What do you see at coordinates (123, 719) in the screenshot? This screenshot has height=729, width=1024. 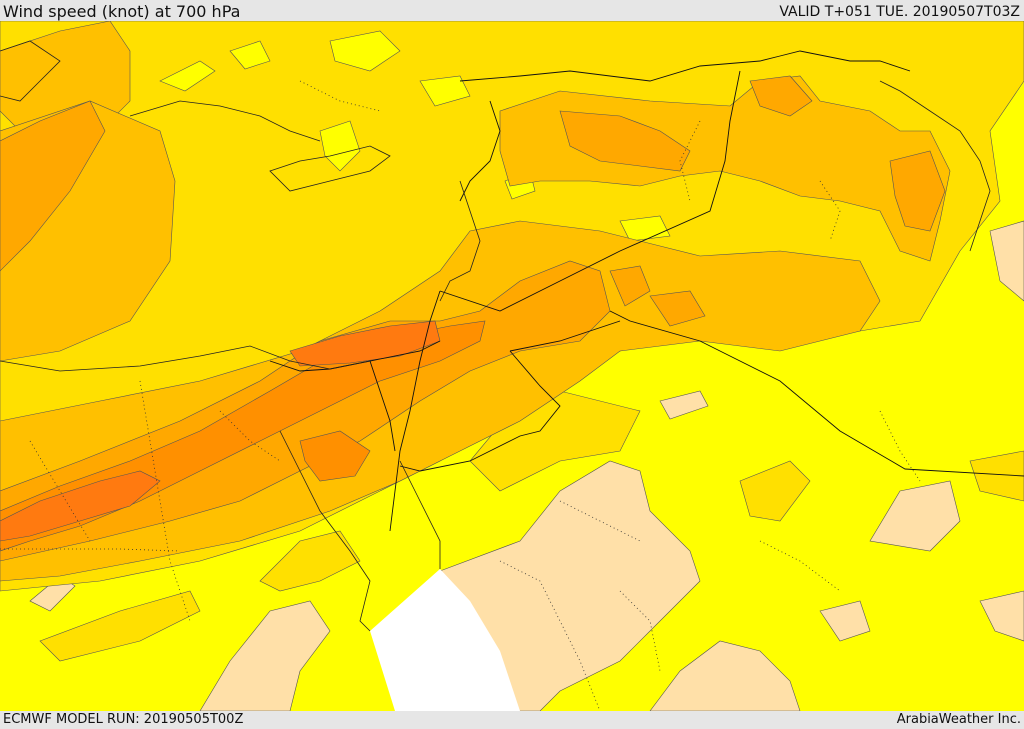 I see `model-run: ECMWF MODEL RUN: 20190505T00Z` at bounding box center [123, 719].